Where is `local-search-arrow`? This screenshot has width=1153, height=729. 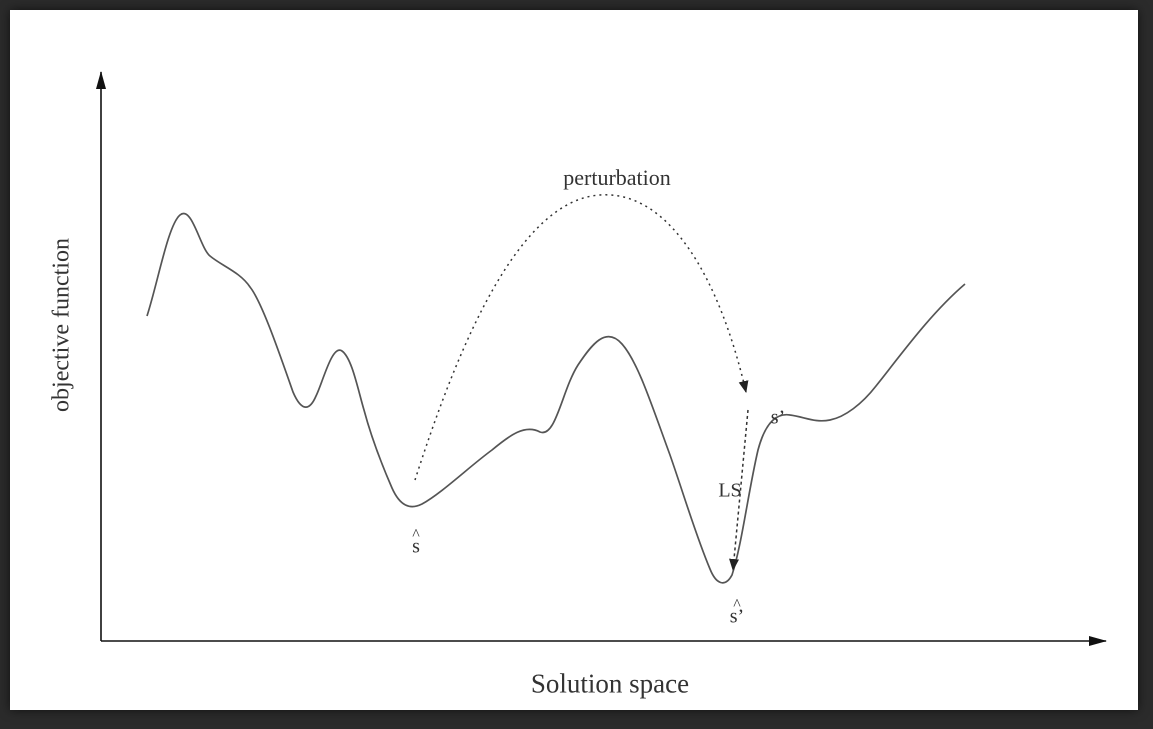 local-search-arrow is located at coordinates (739, 490).